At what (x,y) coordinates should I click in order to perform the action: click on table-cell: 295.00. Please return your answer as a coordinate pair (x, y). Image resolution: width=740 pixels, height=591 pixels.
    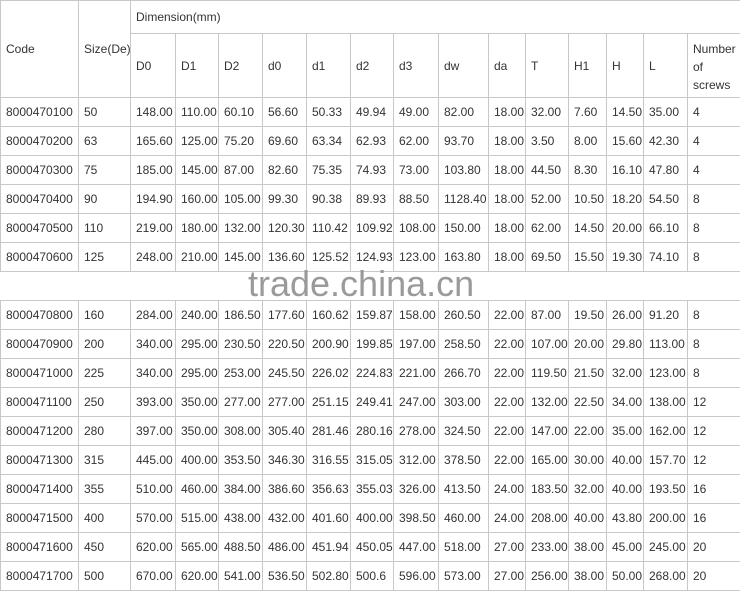
    Looking at the image, I should click on (197, 344).